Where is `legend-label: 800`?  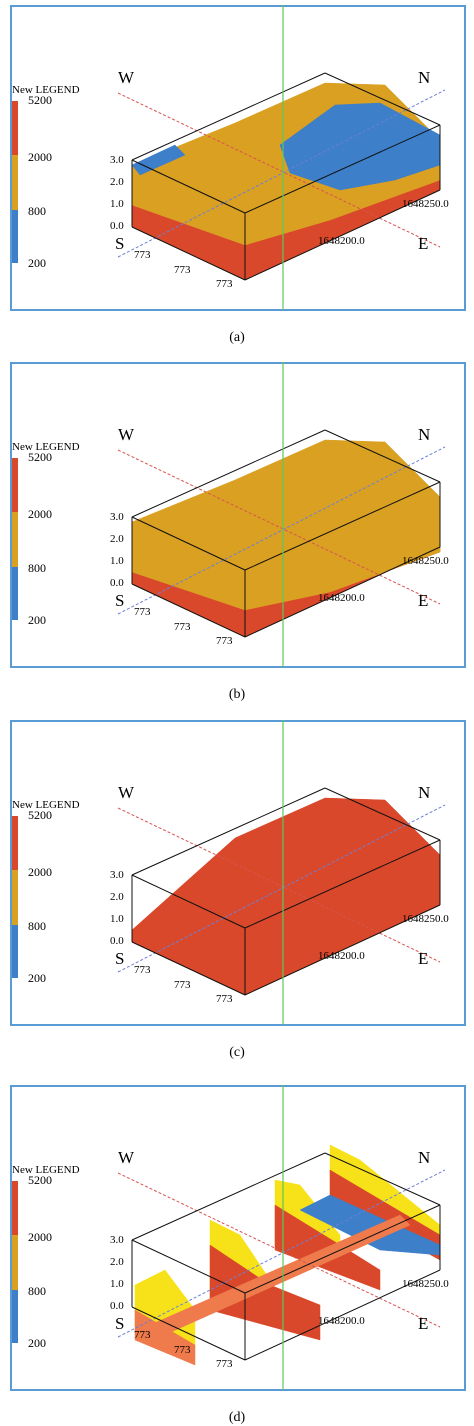 legend-label: 800 is located at coordinates (37, 211).